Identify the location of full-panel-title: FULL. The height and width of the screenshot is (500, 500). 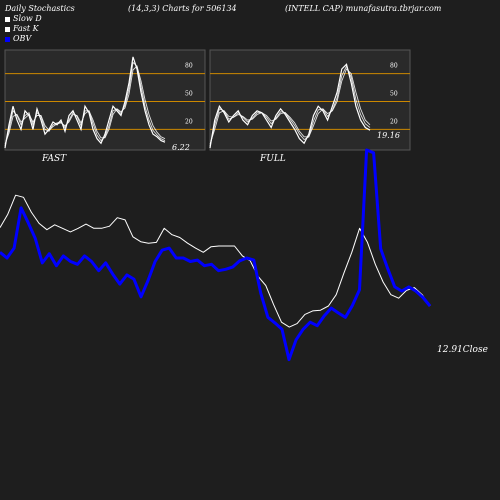
(272, 159).